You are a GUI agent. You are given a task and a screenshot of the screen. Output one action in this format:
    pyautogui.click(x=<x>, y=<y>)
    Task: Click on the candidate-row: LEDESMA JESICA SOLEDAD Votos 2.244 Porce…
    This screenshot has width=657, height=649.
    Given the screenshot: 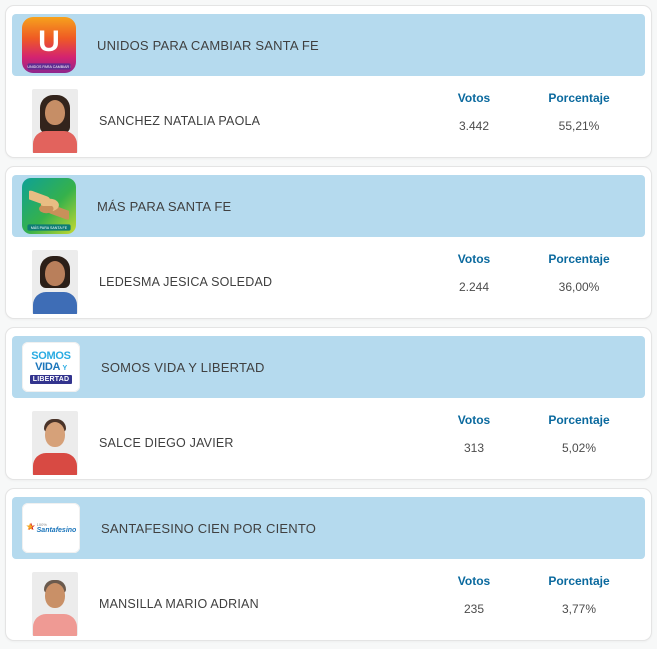 What is the action you would take?
    pyautogui.click(x=328, y=282)
    